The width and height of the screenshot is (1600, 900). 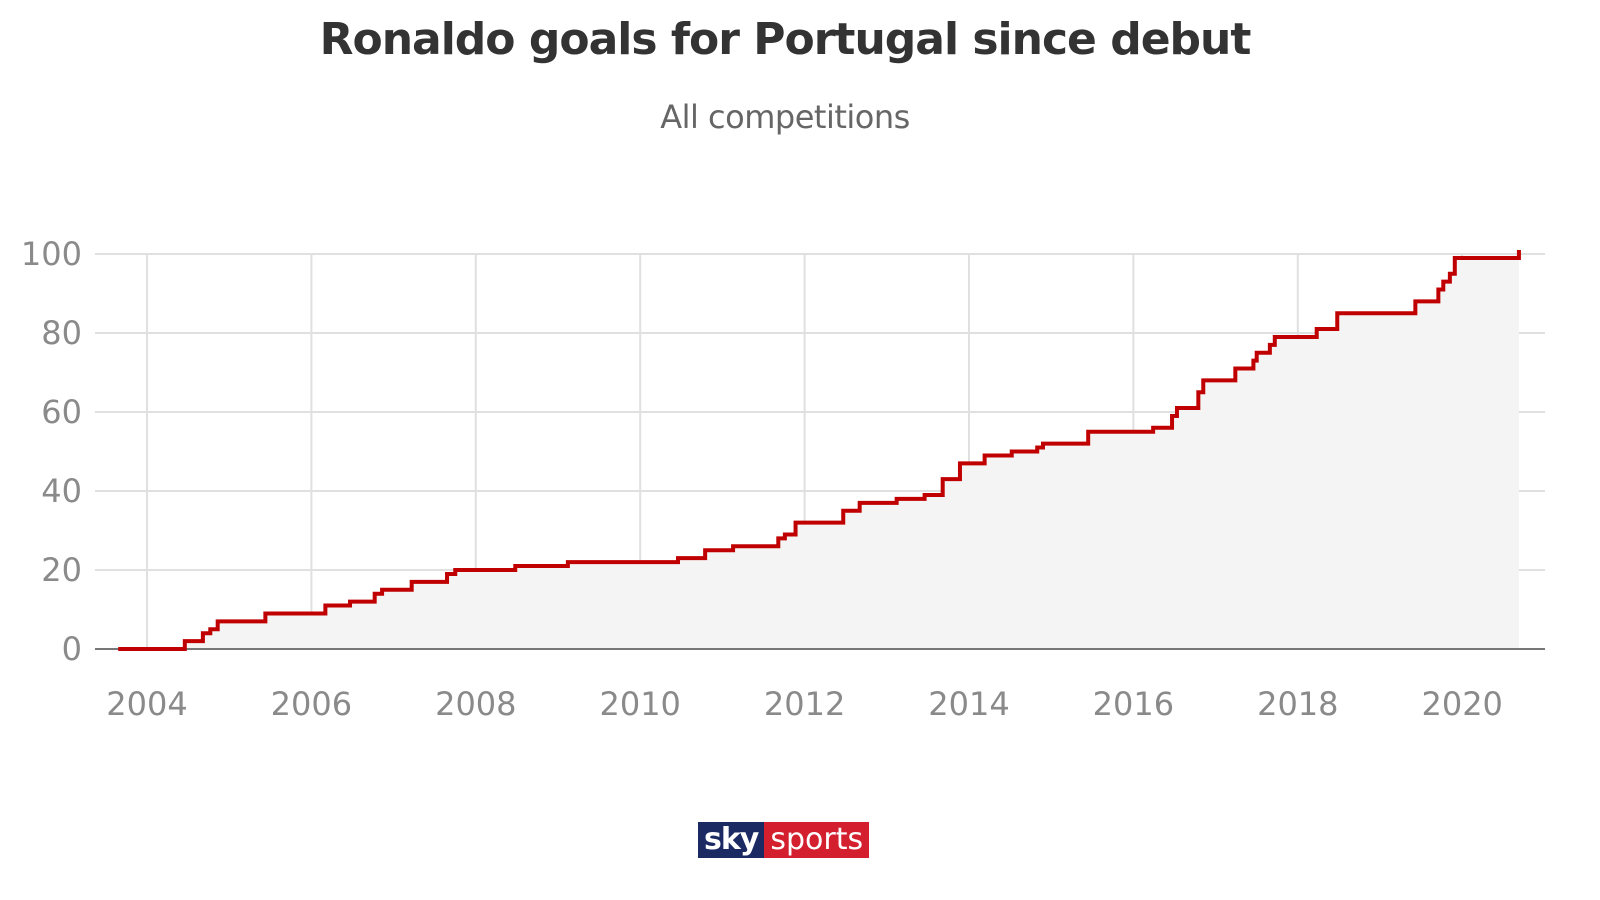 I want to click on y-tick-label: 0, so click(x=72, y=649).